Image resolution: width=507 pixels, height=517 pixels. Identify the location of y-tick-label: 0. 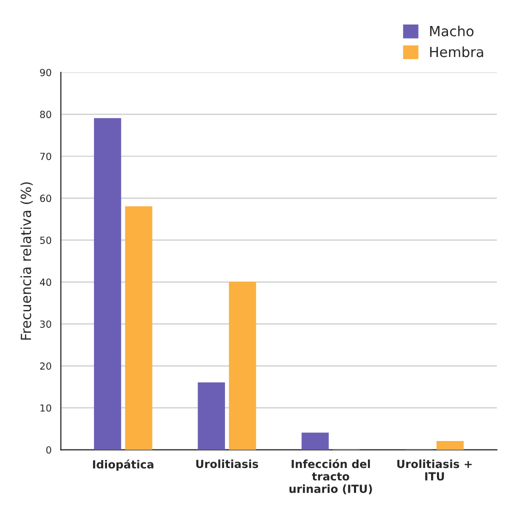
(49, 450).